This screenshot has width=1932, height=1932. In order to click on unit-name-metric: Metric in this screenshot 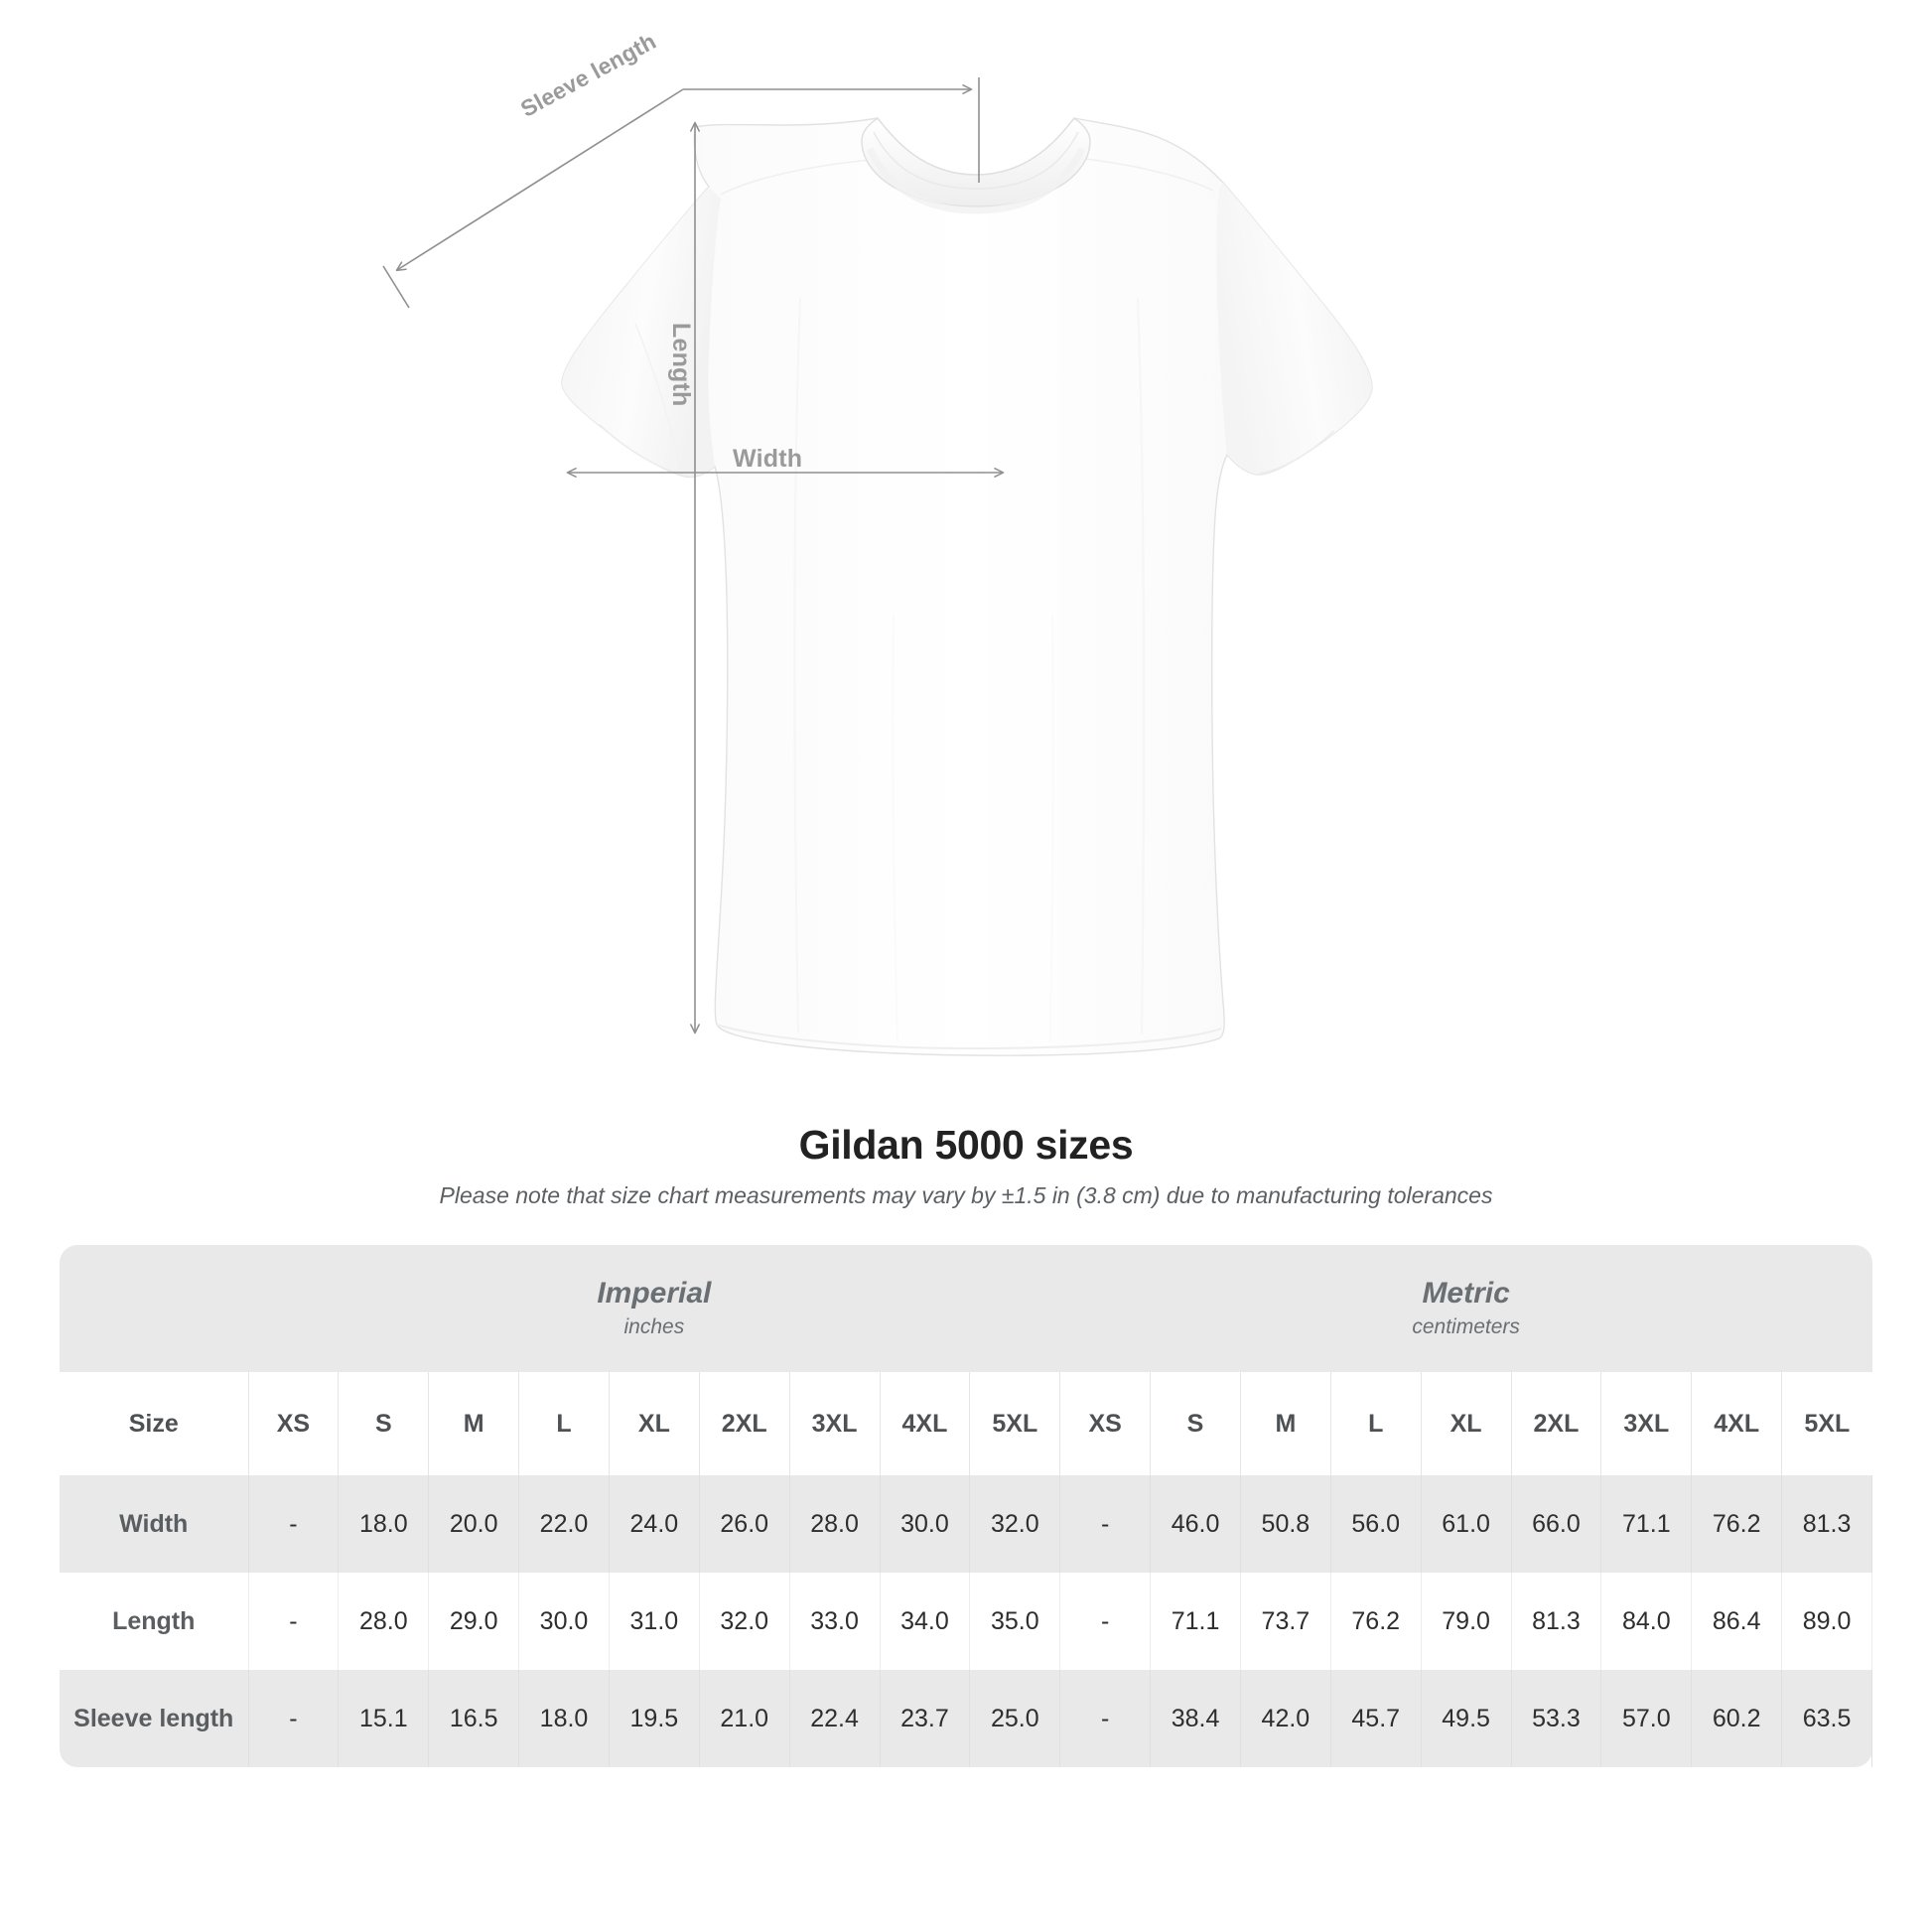, I will do `click(1466, 1293)`.